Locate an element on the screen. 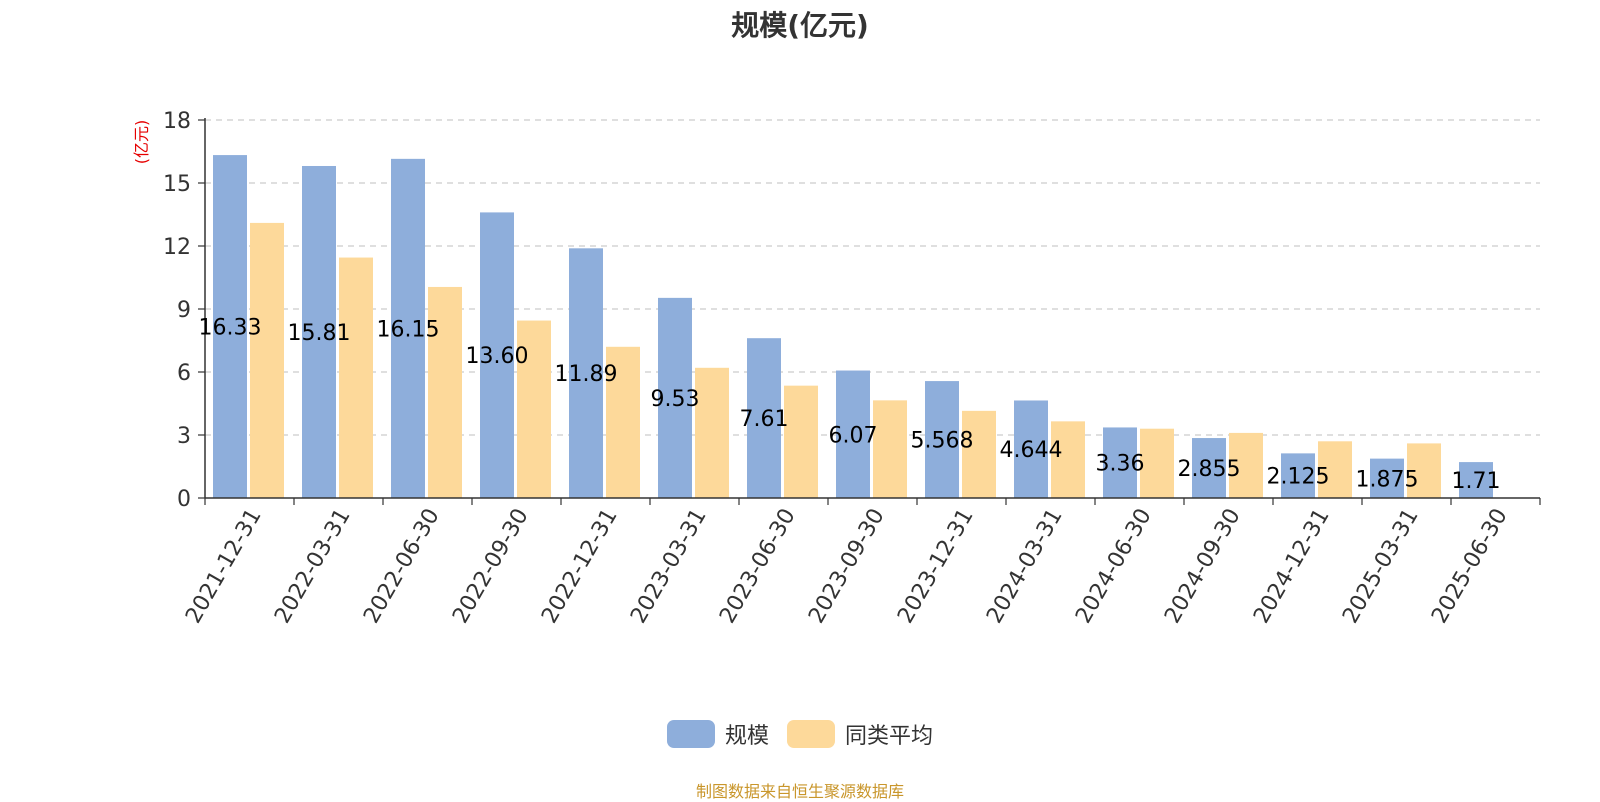  x-tick-label: 2021-12-31 is located at coordinates (224, 566).